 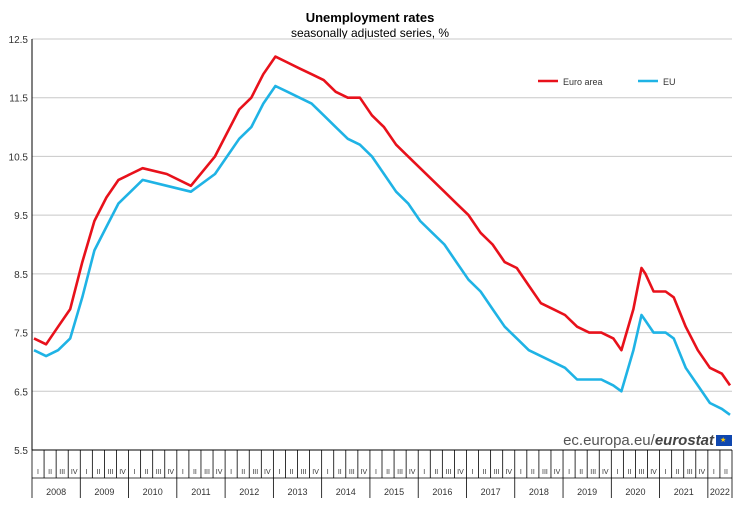 I want to click on year-label: 2010, so click(x=153, y=492).